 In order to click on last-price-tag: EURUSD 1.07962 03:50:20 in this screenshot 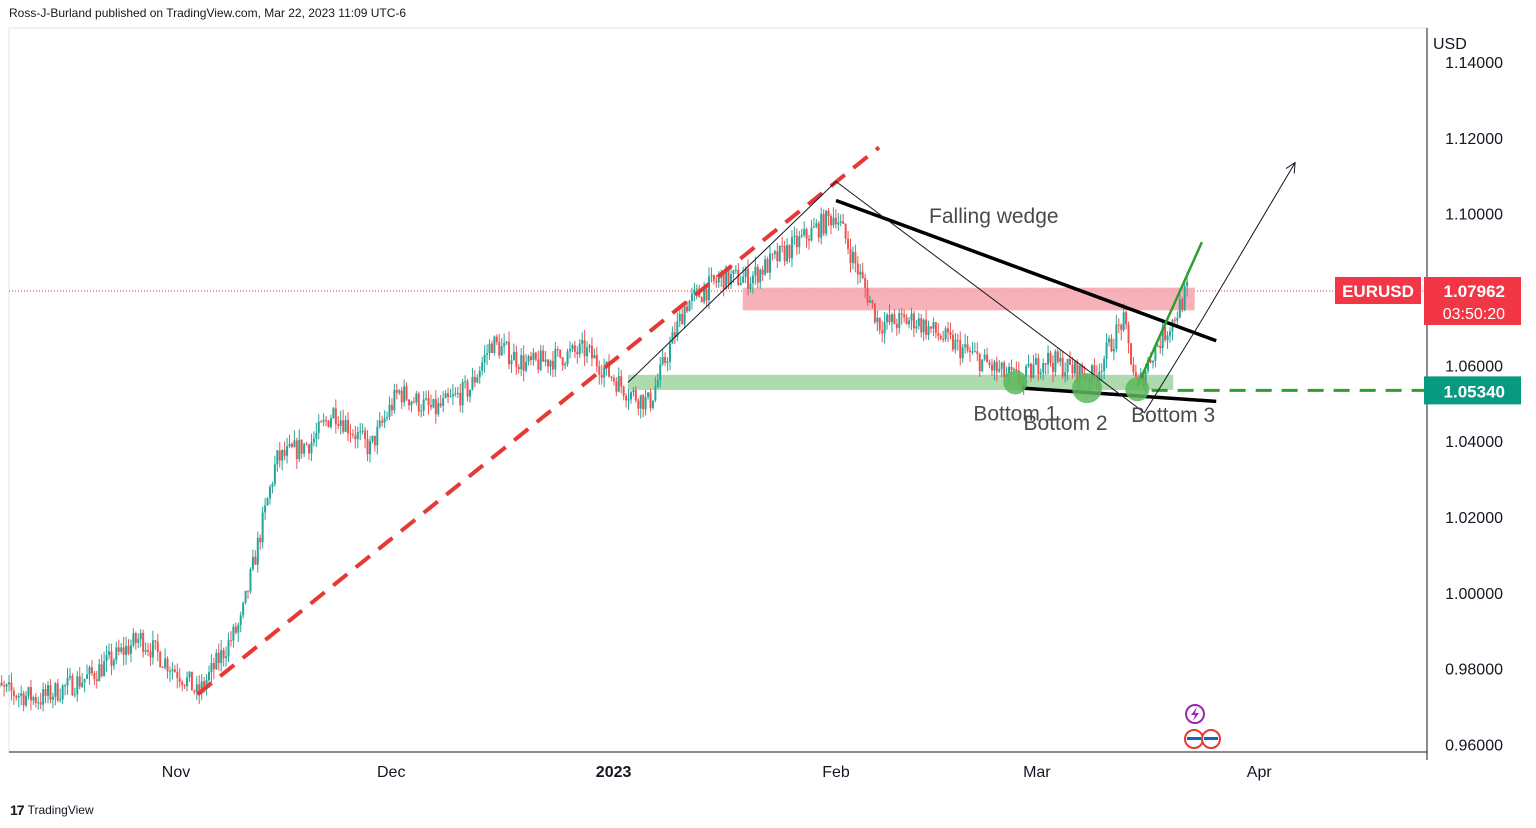, I will do `click(1428, 300)`.